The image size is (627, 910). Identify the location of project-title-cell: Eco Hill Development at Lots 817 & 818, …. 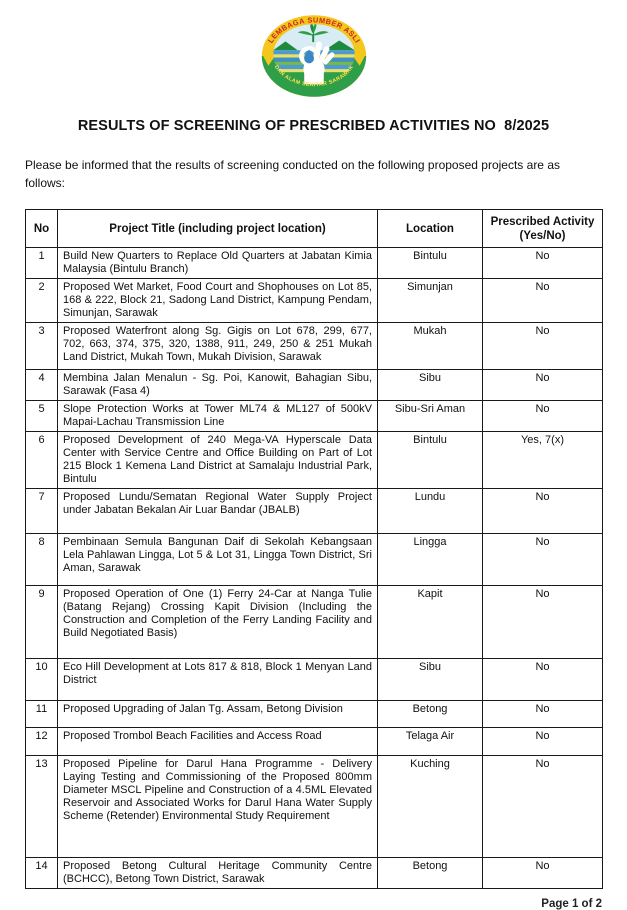
(217, 679).